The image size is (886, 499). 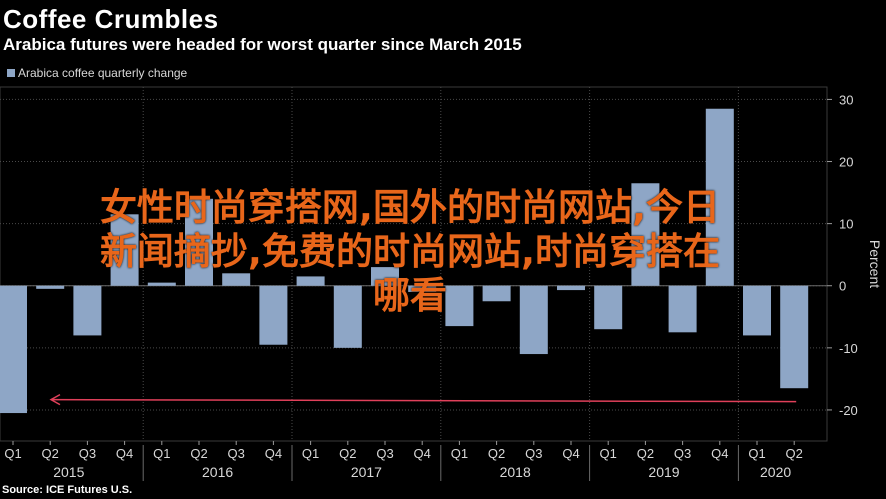 I want to click on chart-legend: Arabica coffee quarterly change, so click(x=97, y=73).